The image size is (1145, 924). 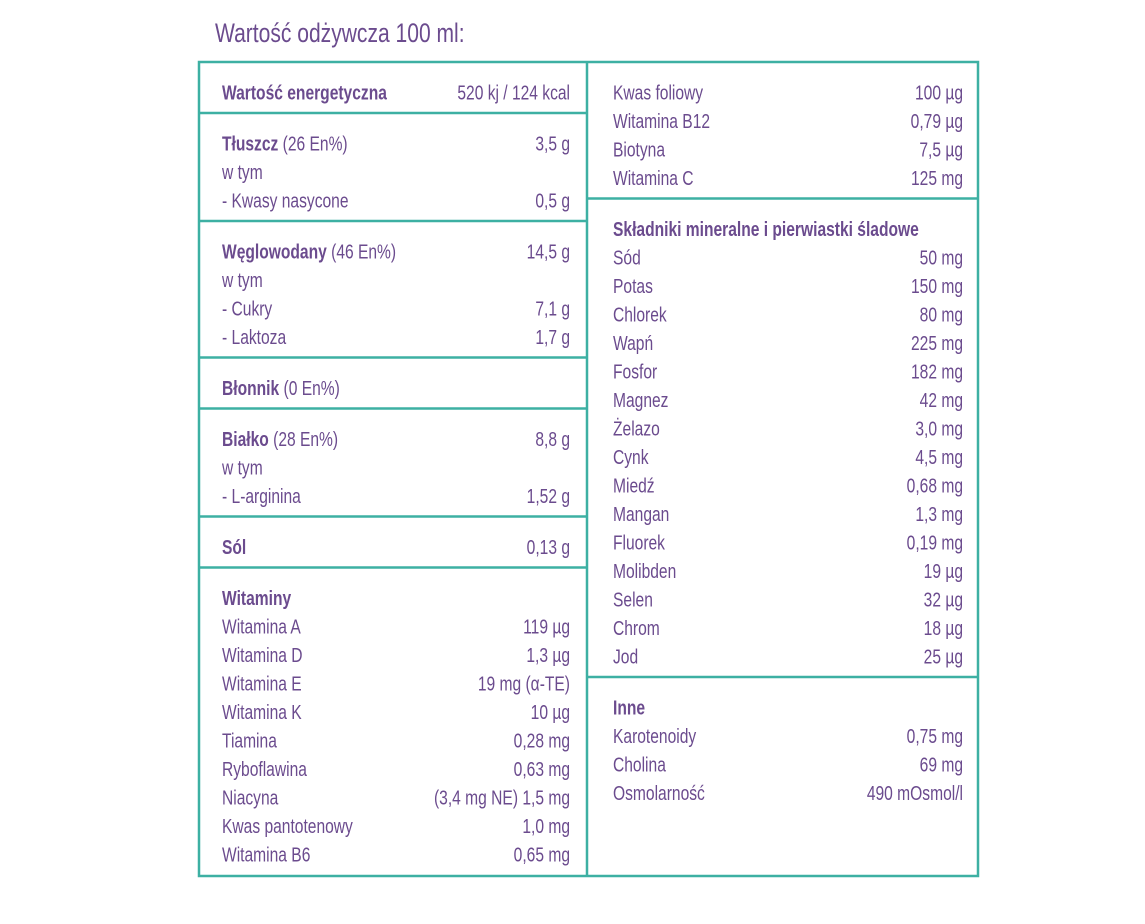 What do you see at coordinates (939, 514) in the screenshot?
I see `row-value: 1,3 mg` at bounding box center [939, 514].